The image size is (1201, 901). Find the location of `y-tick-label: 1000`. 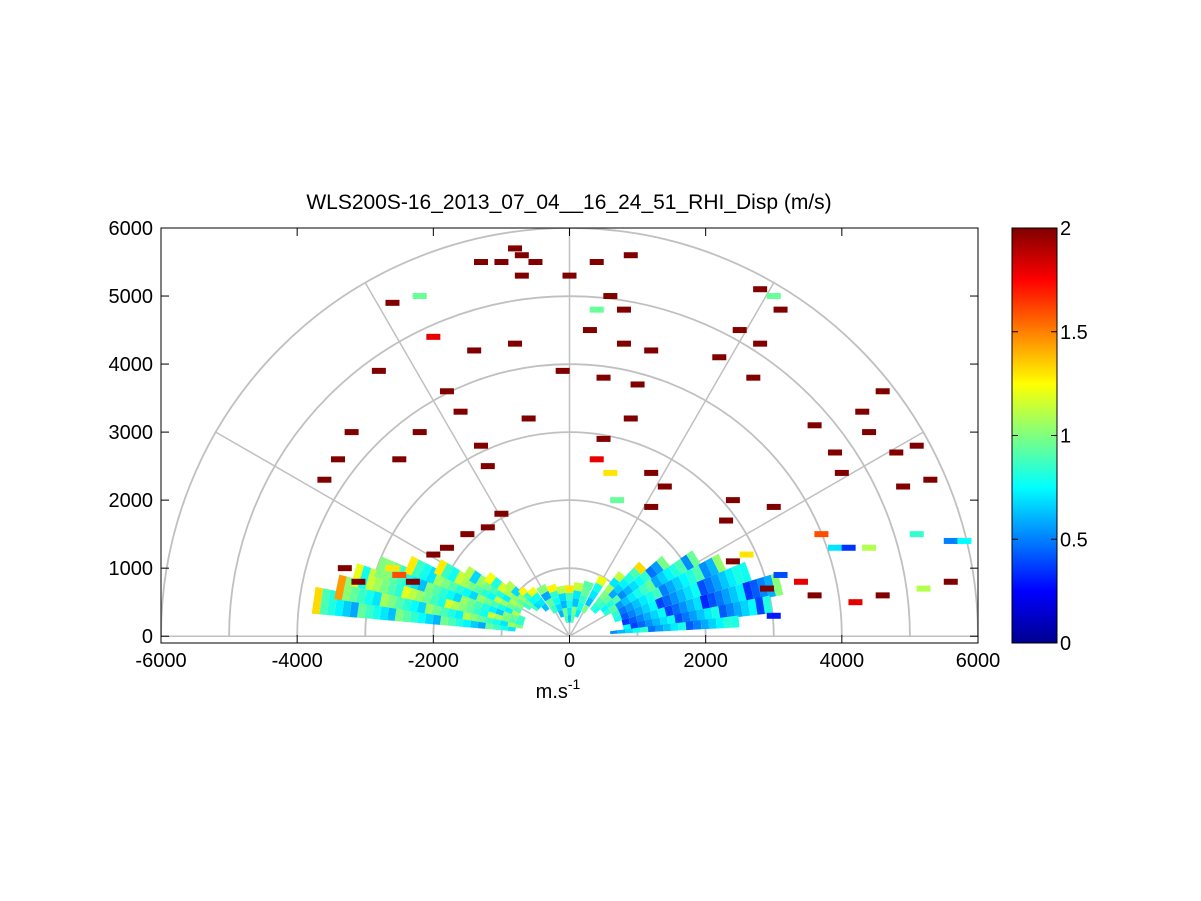

y-tick-label: 1000 is located at coordinates (131, 569).